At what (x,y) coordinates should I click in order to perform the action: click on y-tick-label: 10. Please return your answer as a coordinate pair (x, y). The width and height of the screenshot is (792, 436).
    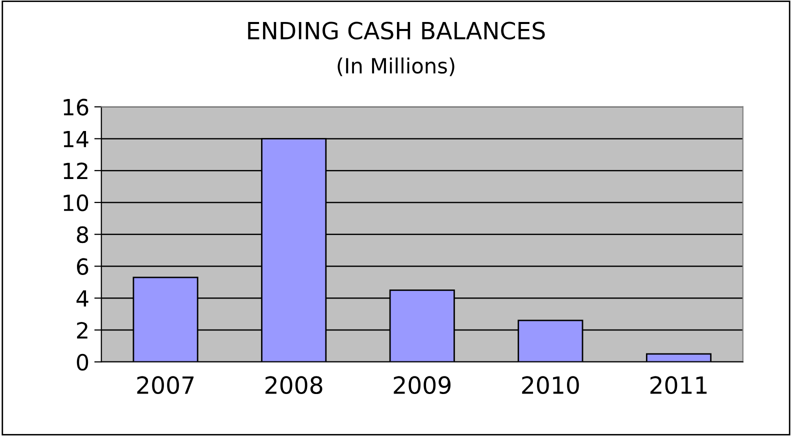
    Looking at the image, I should click on (76, 203).